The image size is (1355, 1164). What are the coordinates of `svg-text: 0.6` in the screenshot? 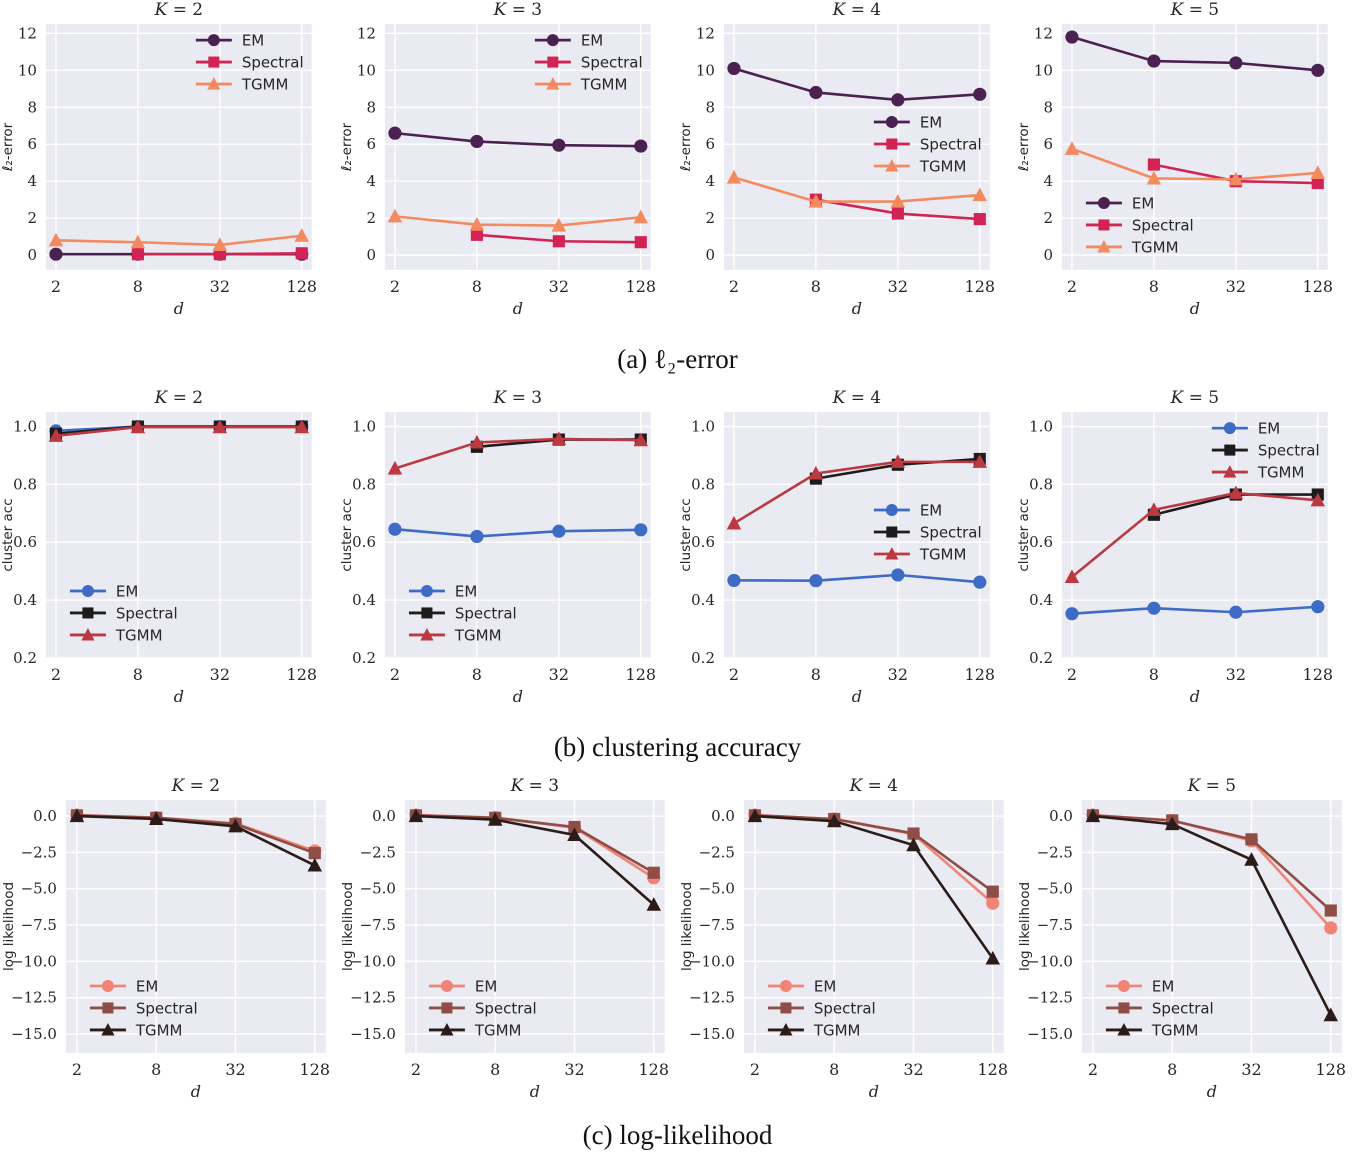 It's located at (25, 542).